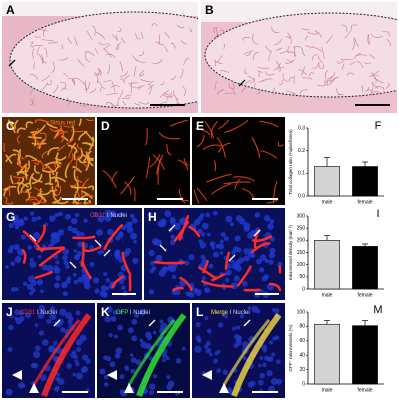 The width and height of the screenshot is (399, 400). Describe the element at coordinates (199, 312) in the screenshot. I see `panel-label: L` at that location.